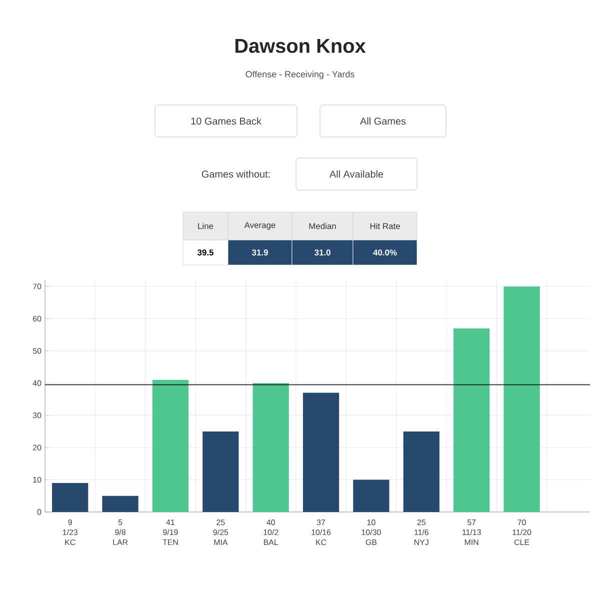  I want to click on text: Line, so click(206, 226).